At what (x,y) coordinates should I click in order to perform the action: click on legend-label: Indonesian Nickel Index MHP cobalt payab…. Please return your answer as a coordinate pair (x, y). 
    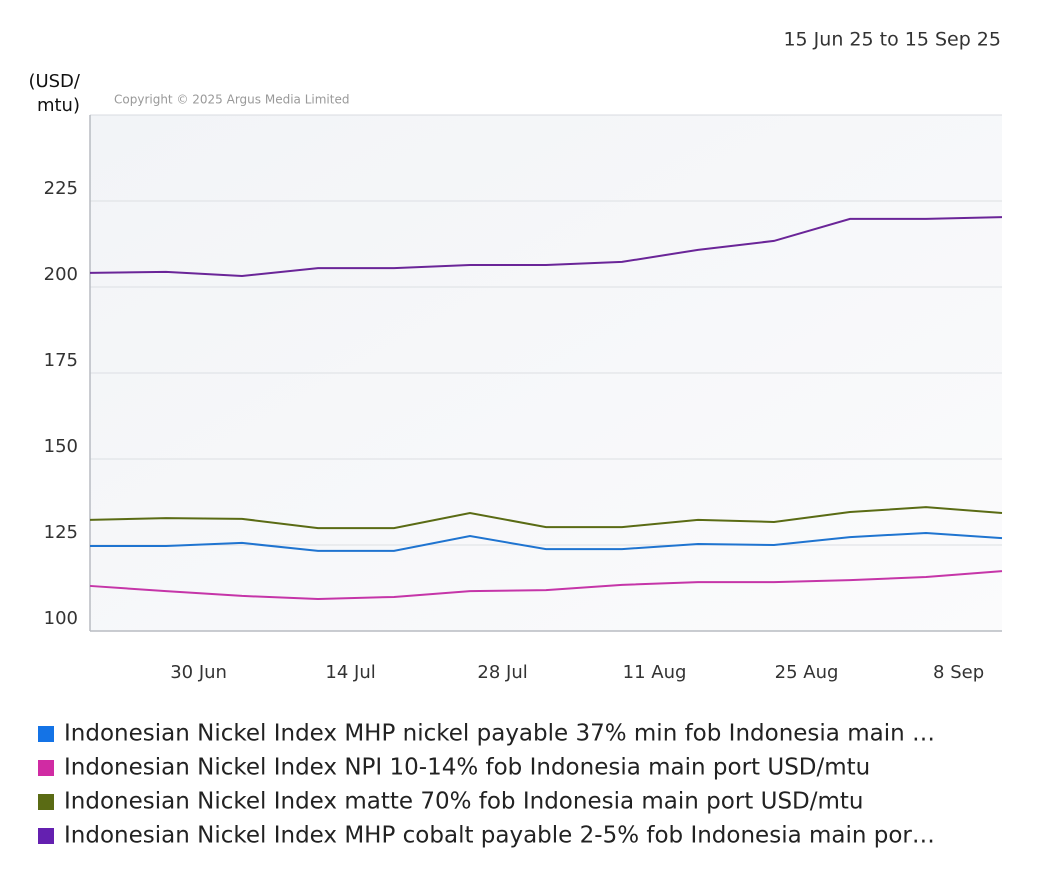
    Looking at the image, I should click on (499, 836).